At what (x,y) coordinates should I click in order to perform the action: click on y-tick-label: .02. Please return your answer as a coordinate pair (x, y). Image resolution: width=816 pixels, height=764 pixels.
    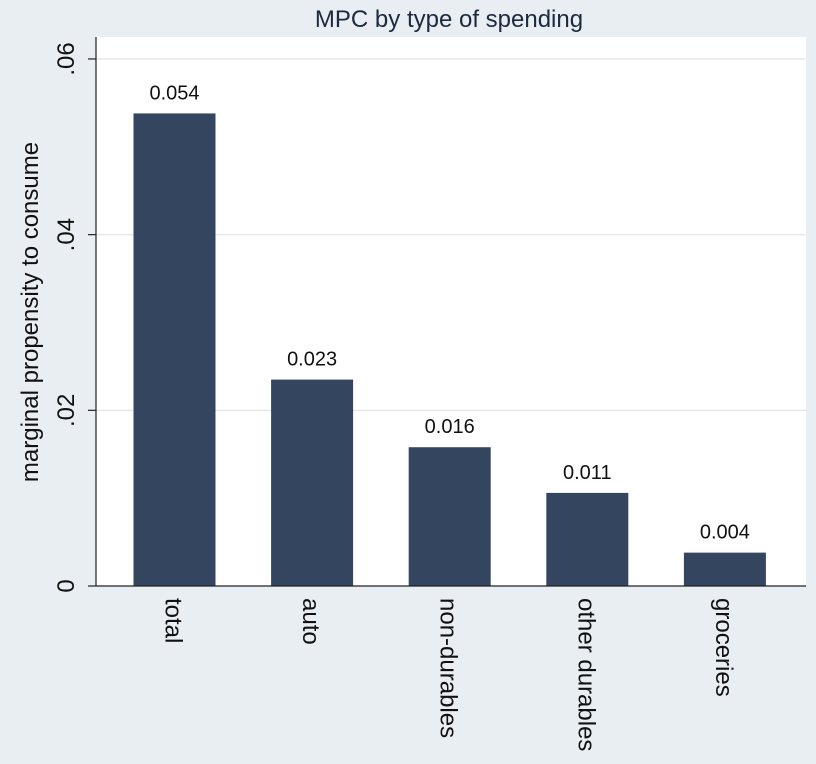
    Looking at the image, I should click on (66, 410).